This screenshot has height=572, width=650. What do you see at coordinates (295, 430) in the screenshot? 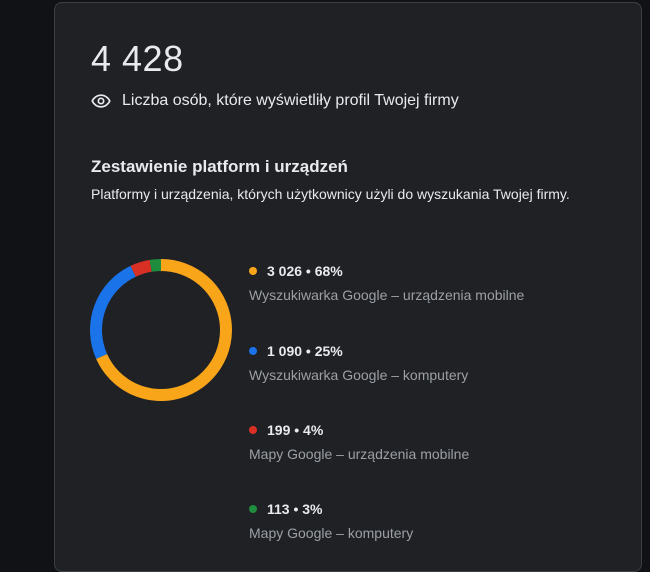
I see `legend-value: 199 • 4%` at bounding box center [295, 430].